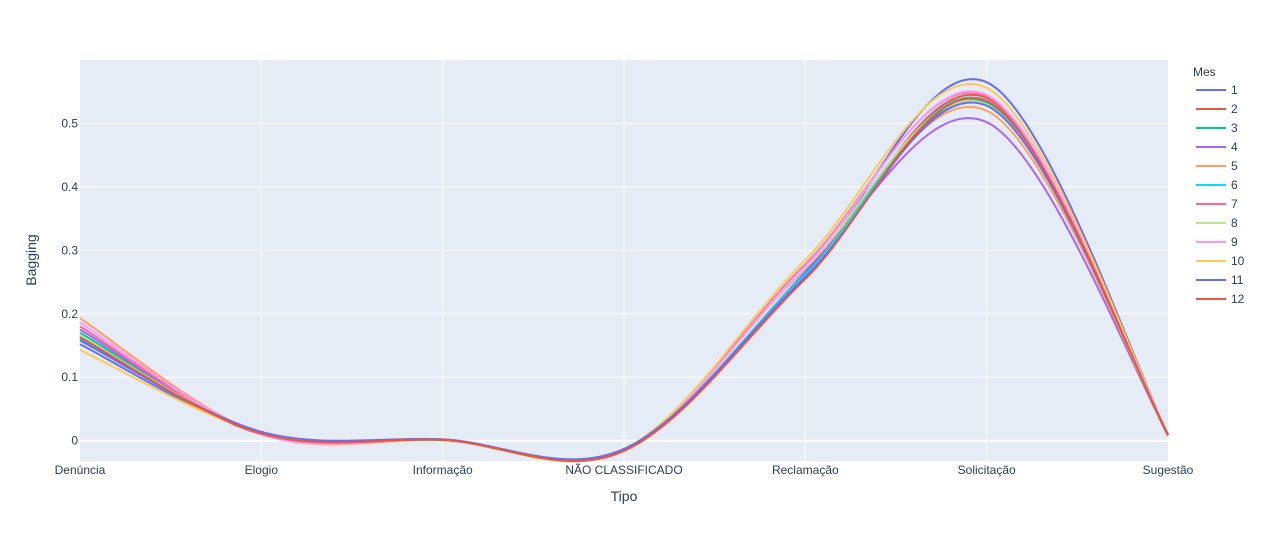 The width and height of the screenshot is (1264, 541). Describe the element at coordinates (69, 123) in the screenshot. I see `y-tick-label: 0.5` at that location.